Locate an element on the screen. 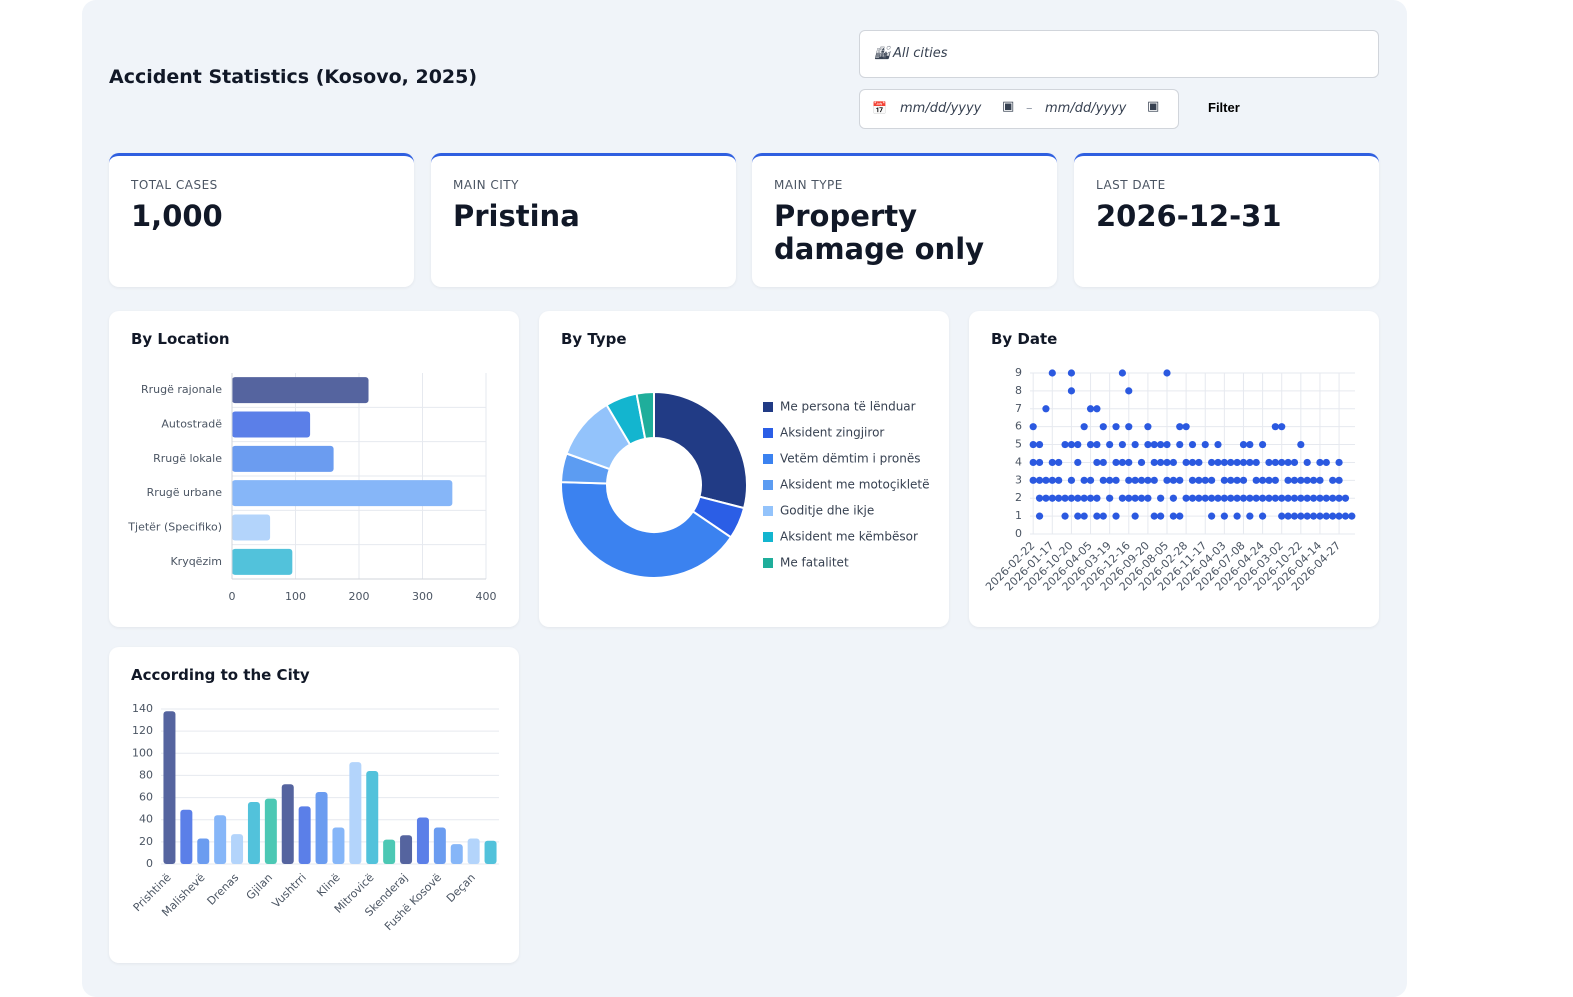  legend-label: Aksident me motoçikletë is located at coordinates (855, 485).